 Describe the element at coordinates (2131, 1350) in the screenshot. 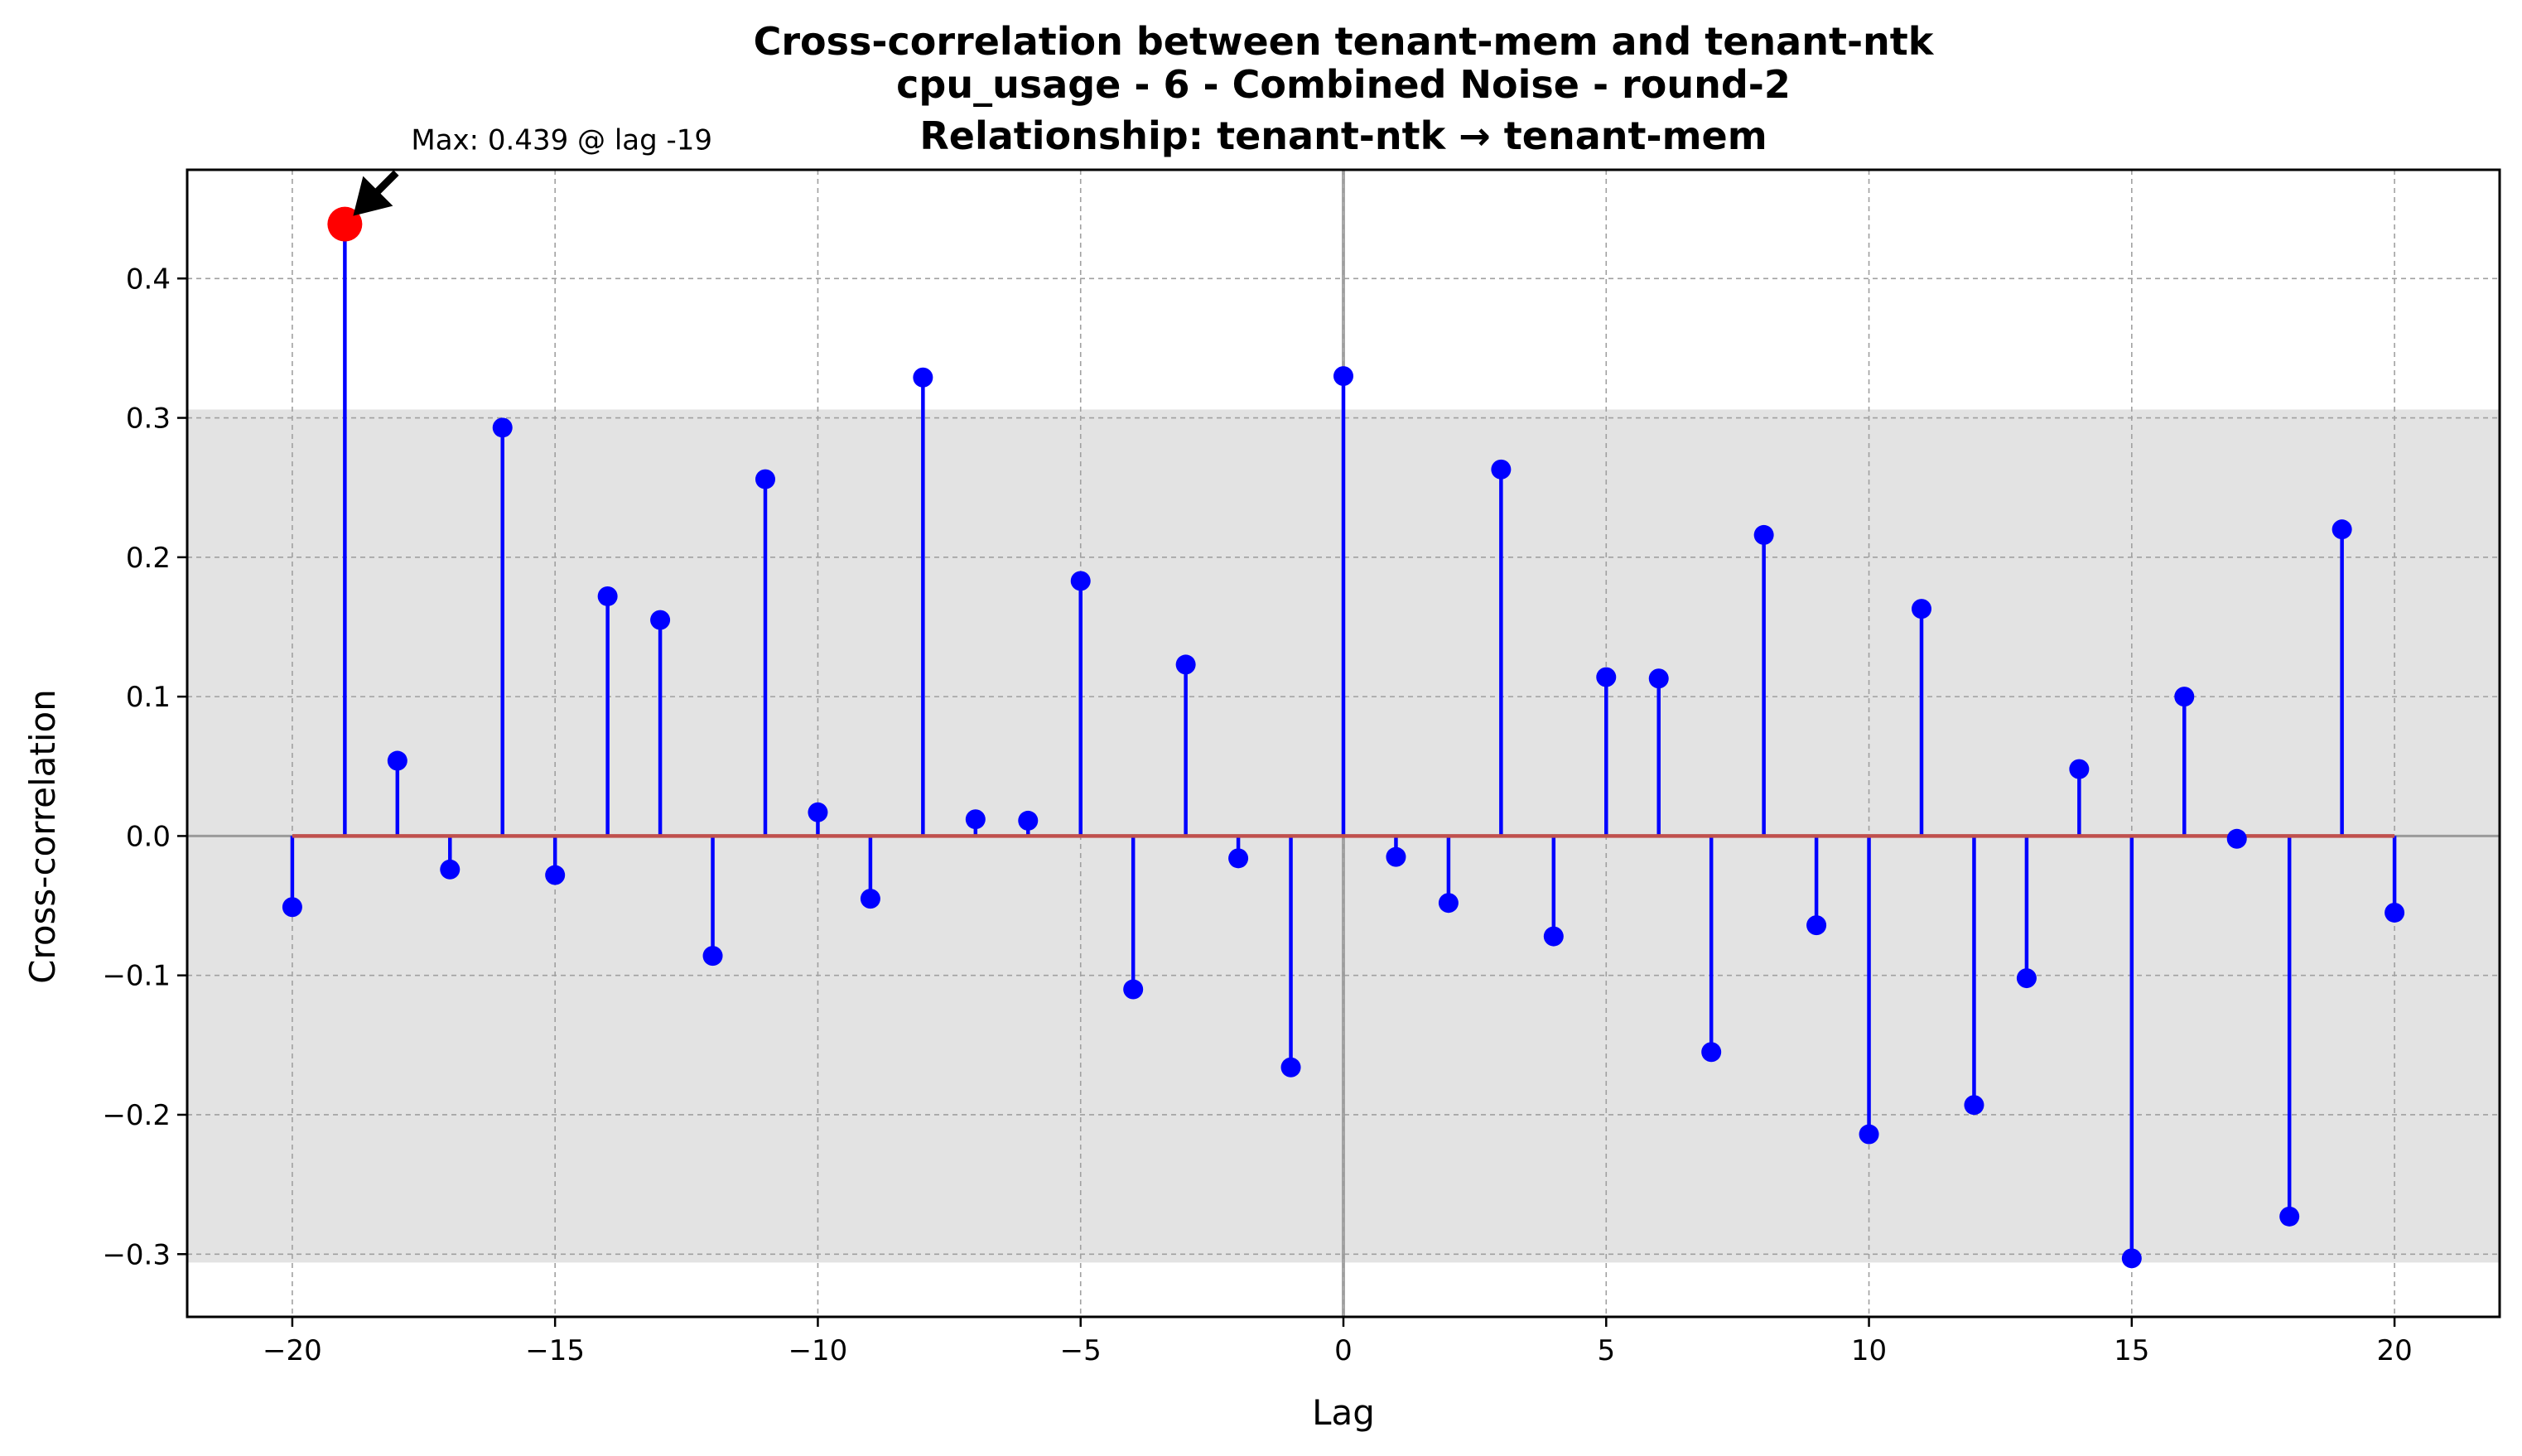

I see `x-tick-label: 15` at that location.